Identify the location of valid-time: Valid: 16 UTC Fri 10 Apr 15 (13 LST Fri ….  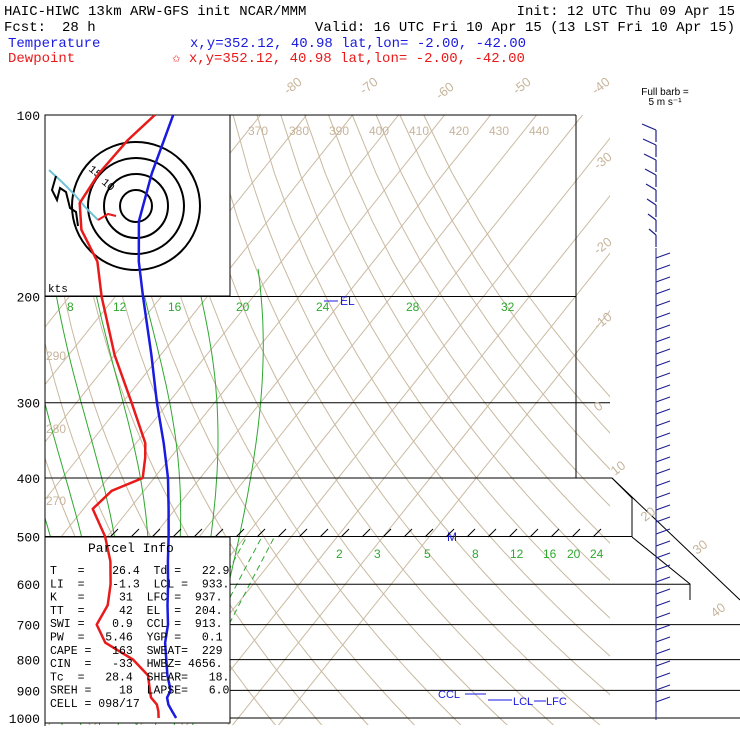
(525, 28).